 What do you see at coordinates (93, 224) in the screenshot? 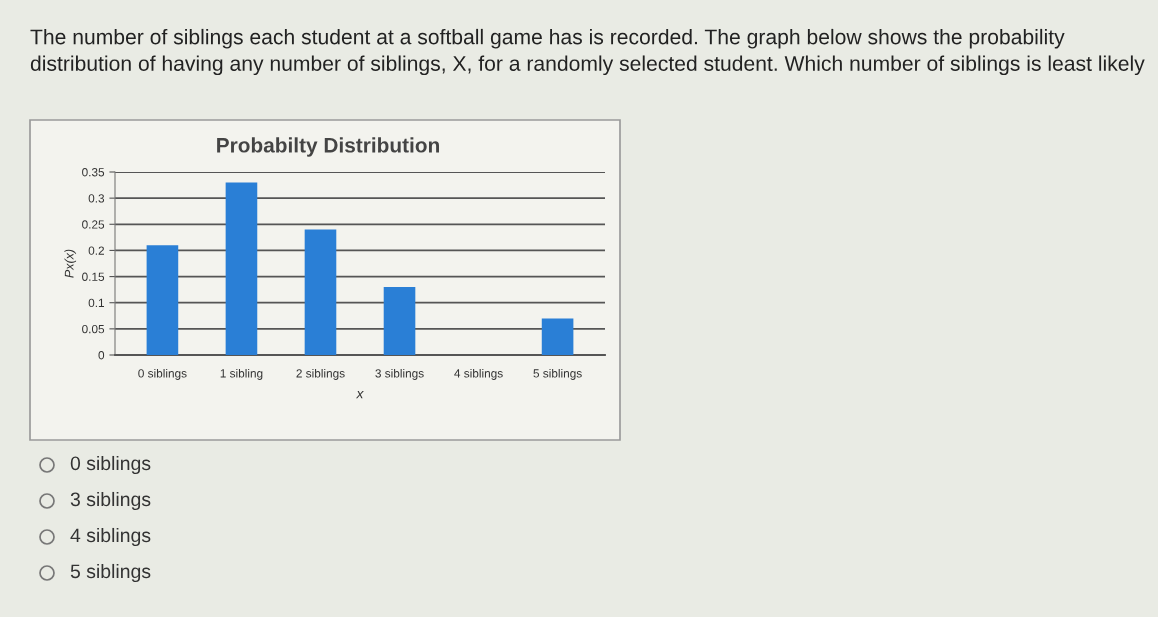
I see `y-tick-label: 0.25` at bounding box center [93, 224].